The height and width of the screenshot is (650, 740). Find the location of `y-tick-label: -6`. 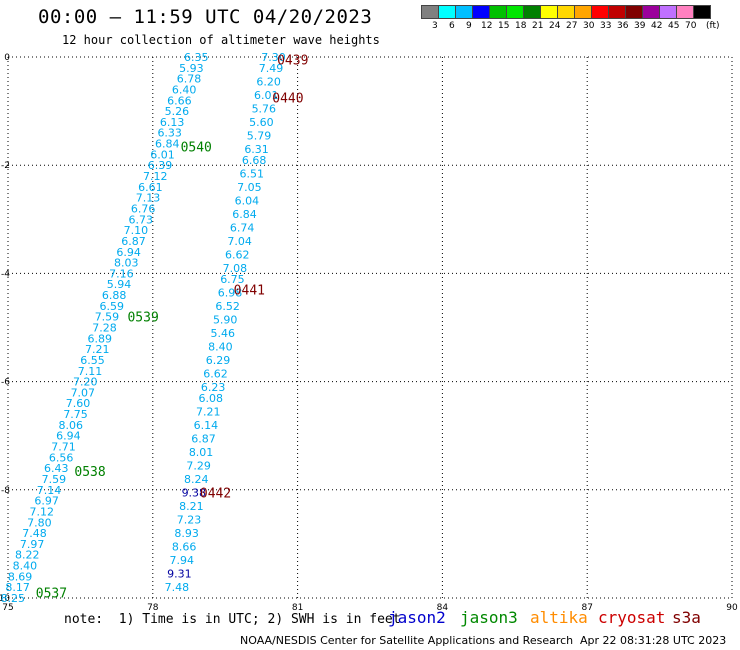

y-tick-label: -6 is located at coordinates (5, 383).